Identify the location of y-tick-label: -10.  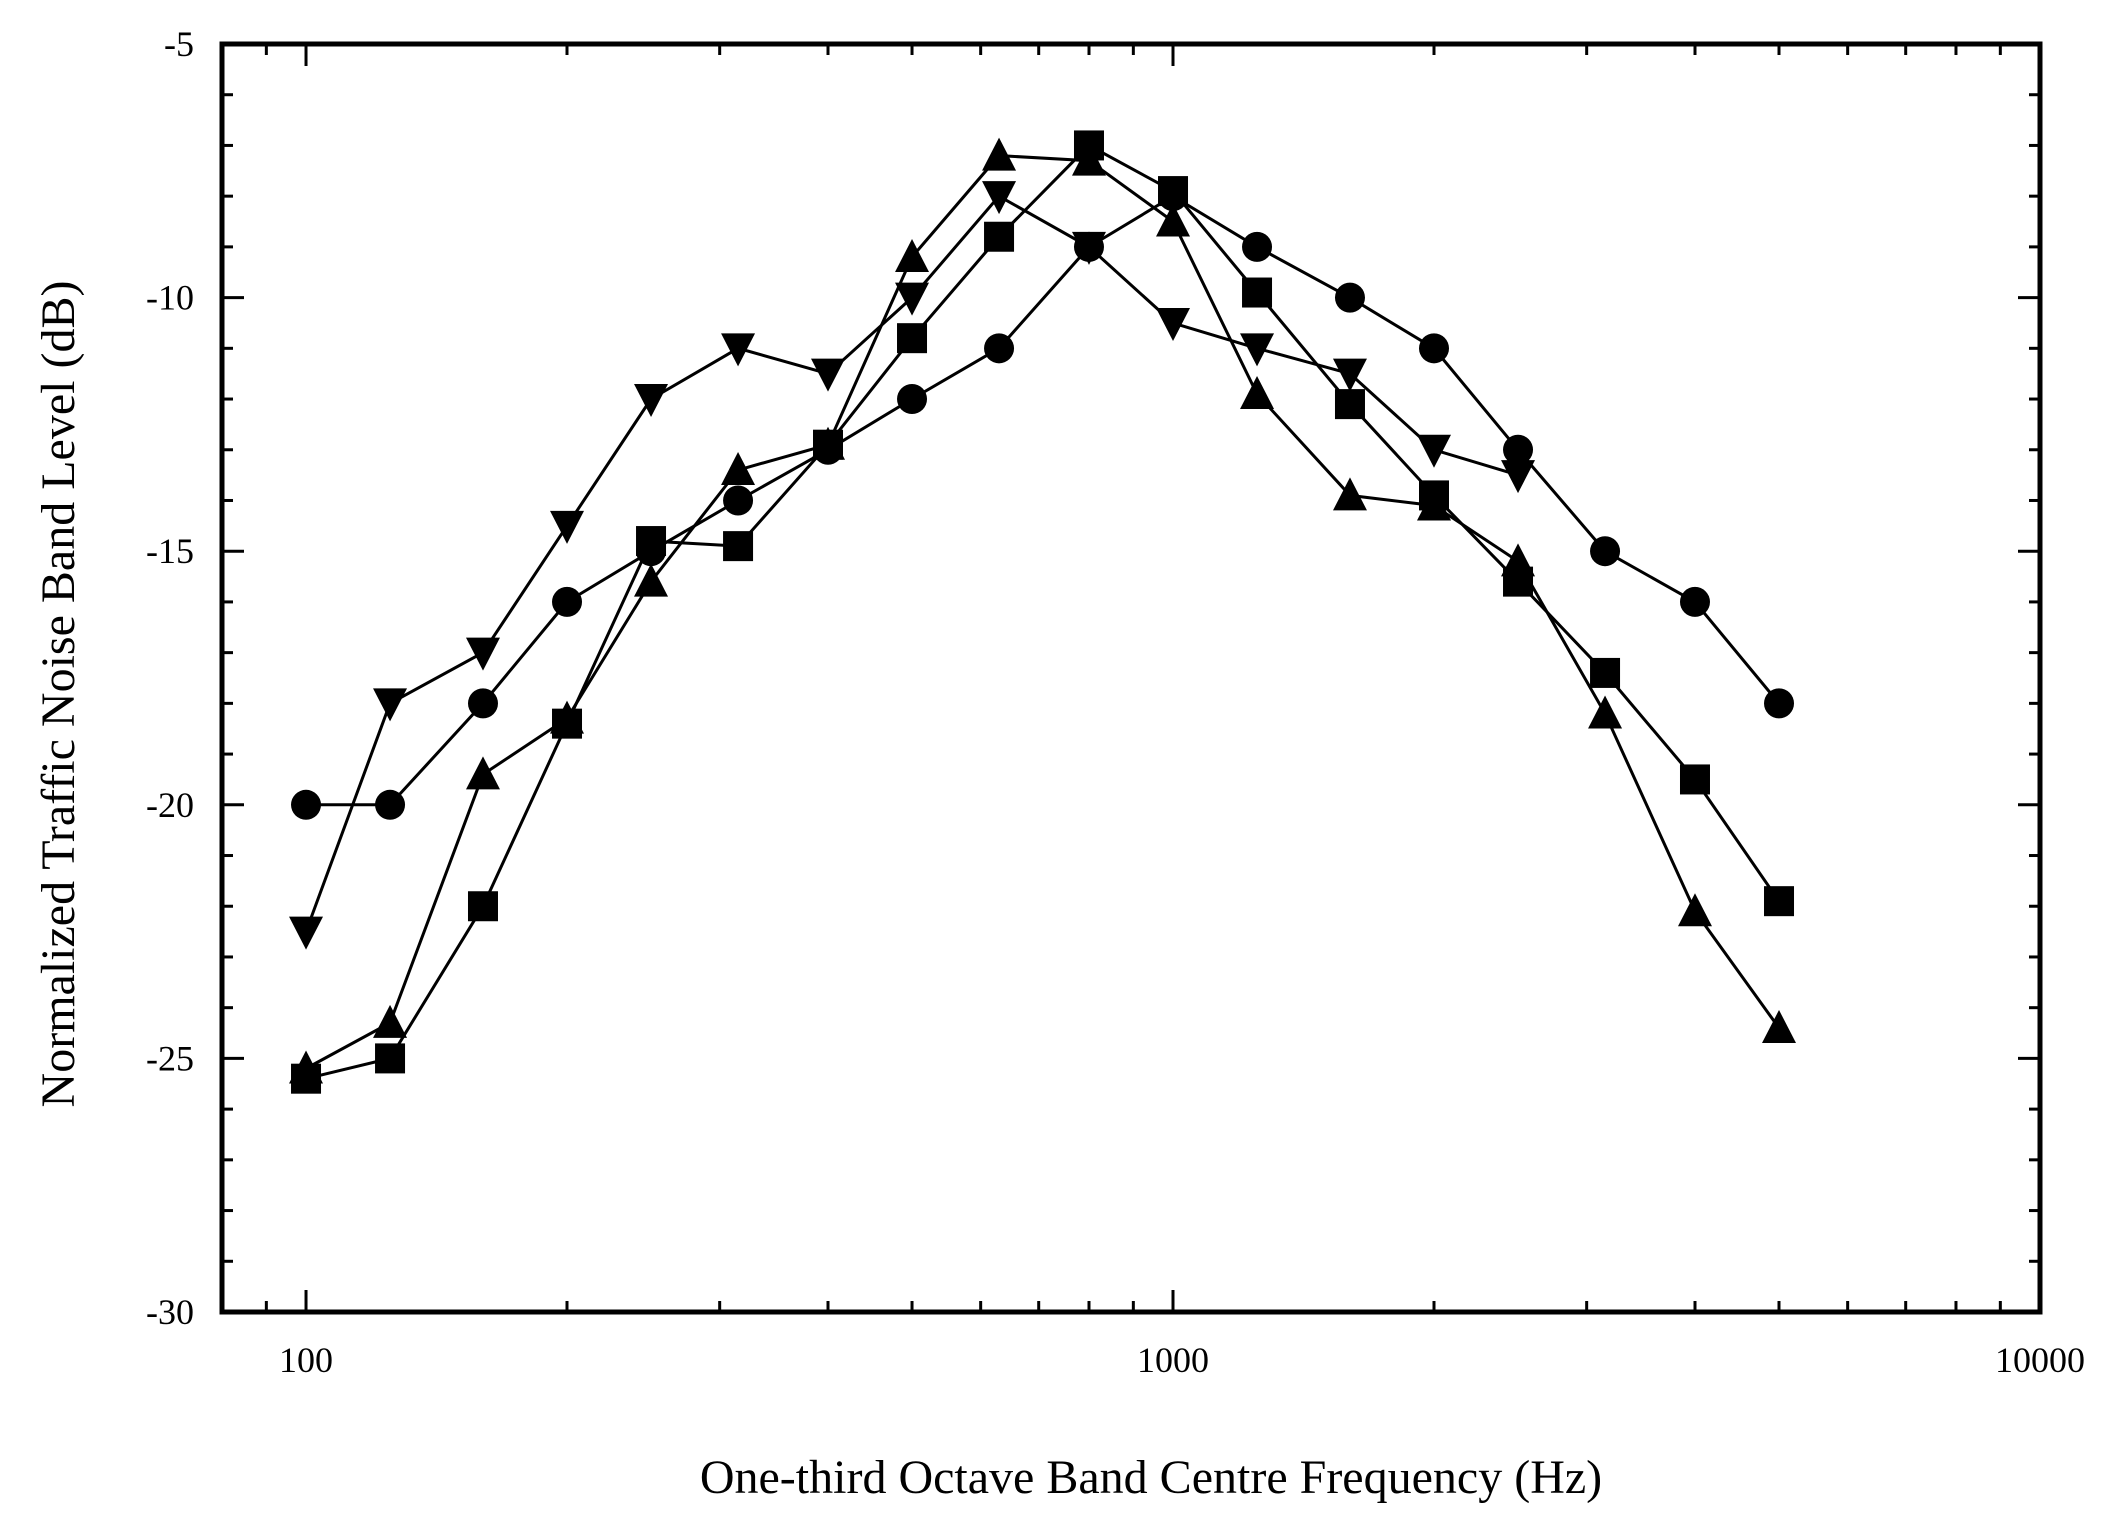
(170, 298).